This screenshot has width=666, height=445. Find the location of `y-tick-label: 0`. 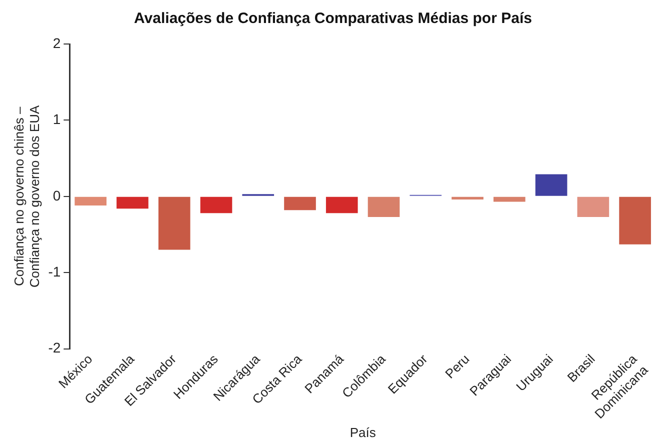

y-tick-label: 0 is located at coordinates (56, 195).